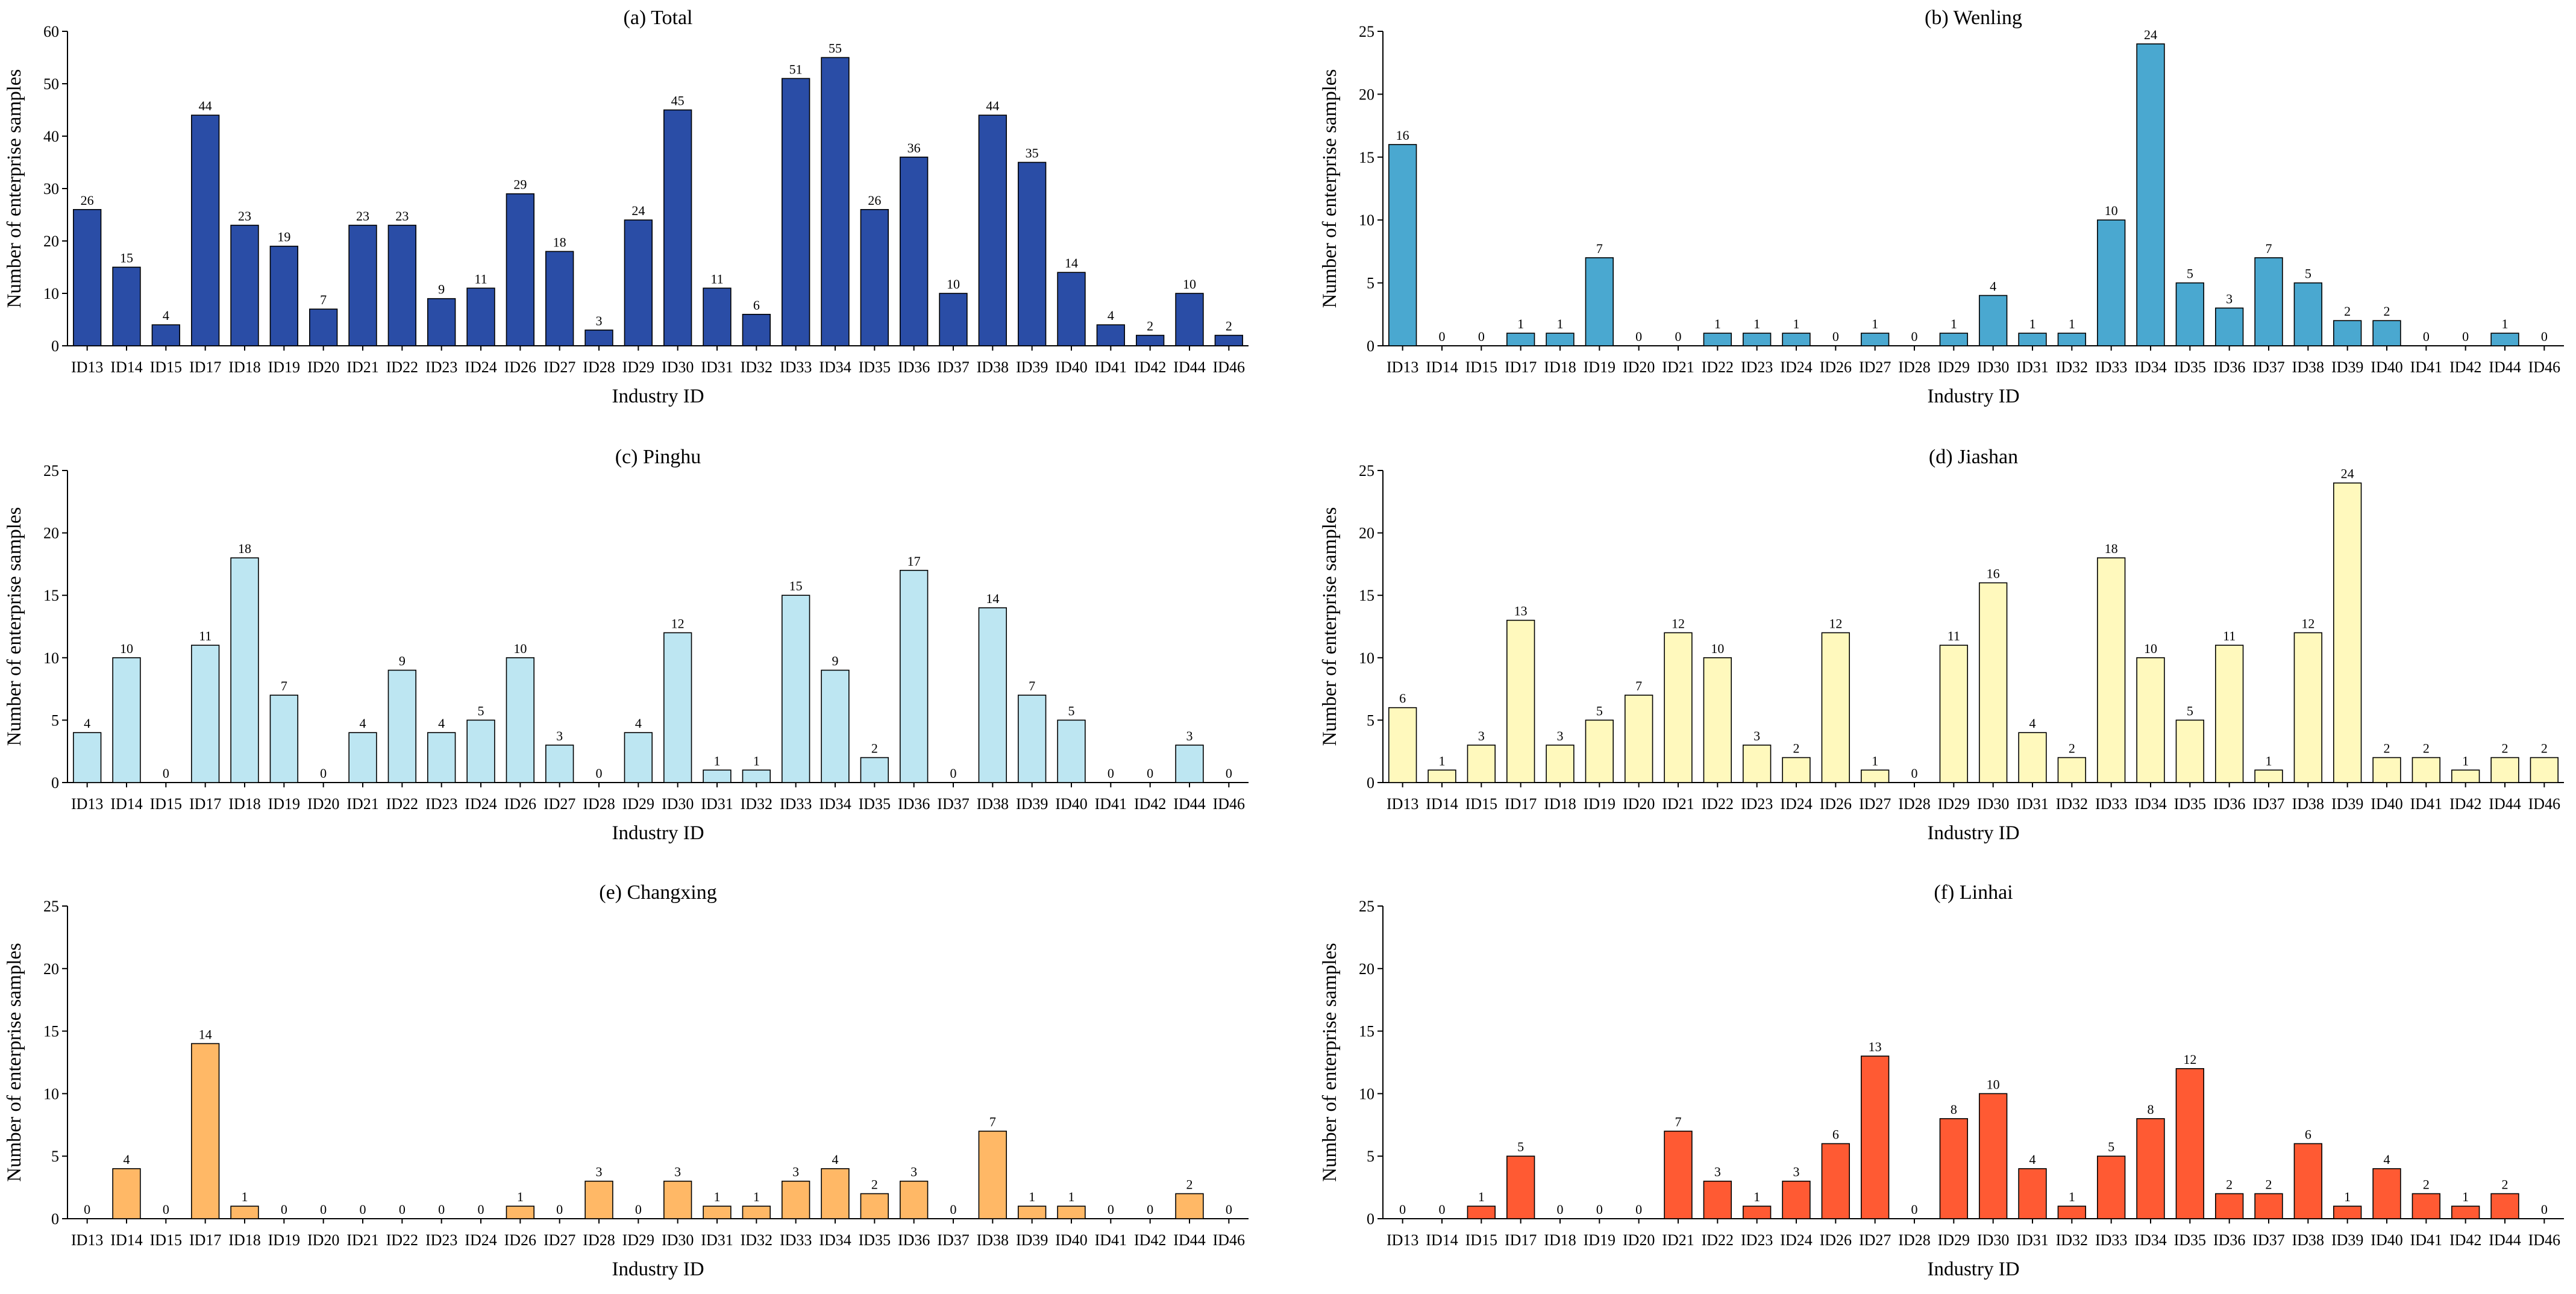 The width and height of the screenshot is (2576, 1294). What do you see at coordinates (1560, 804) in the screenshot?
I see `x-tick-label: ID18` at bounding box center [1560, 804].